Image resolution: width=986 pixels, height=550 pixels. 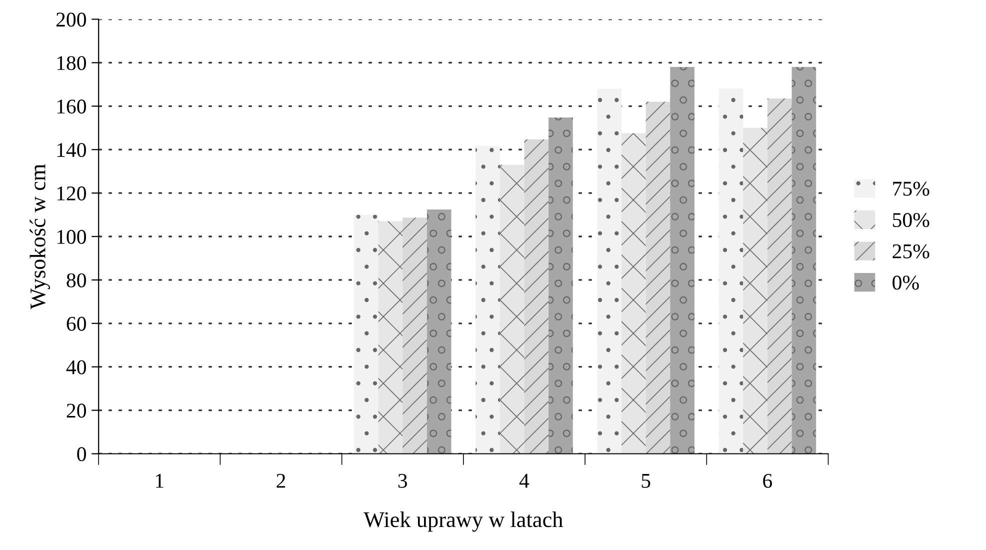 What do you see at coordinates (905, 283) in the screenshot?
I see `legend-label: 0%` at bounding box center [905, 283].